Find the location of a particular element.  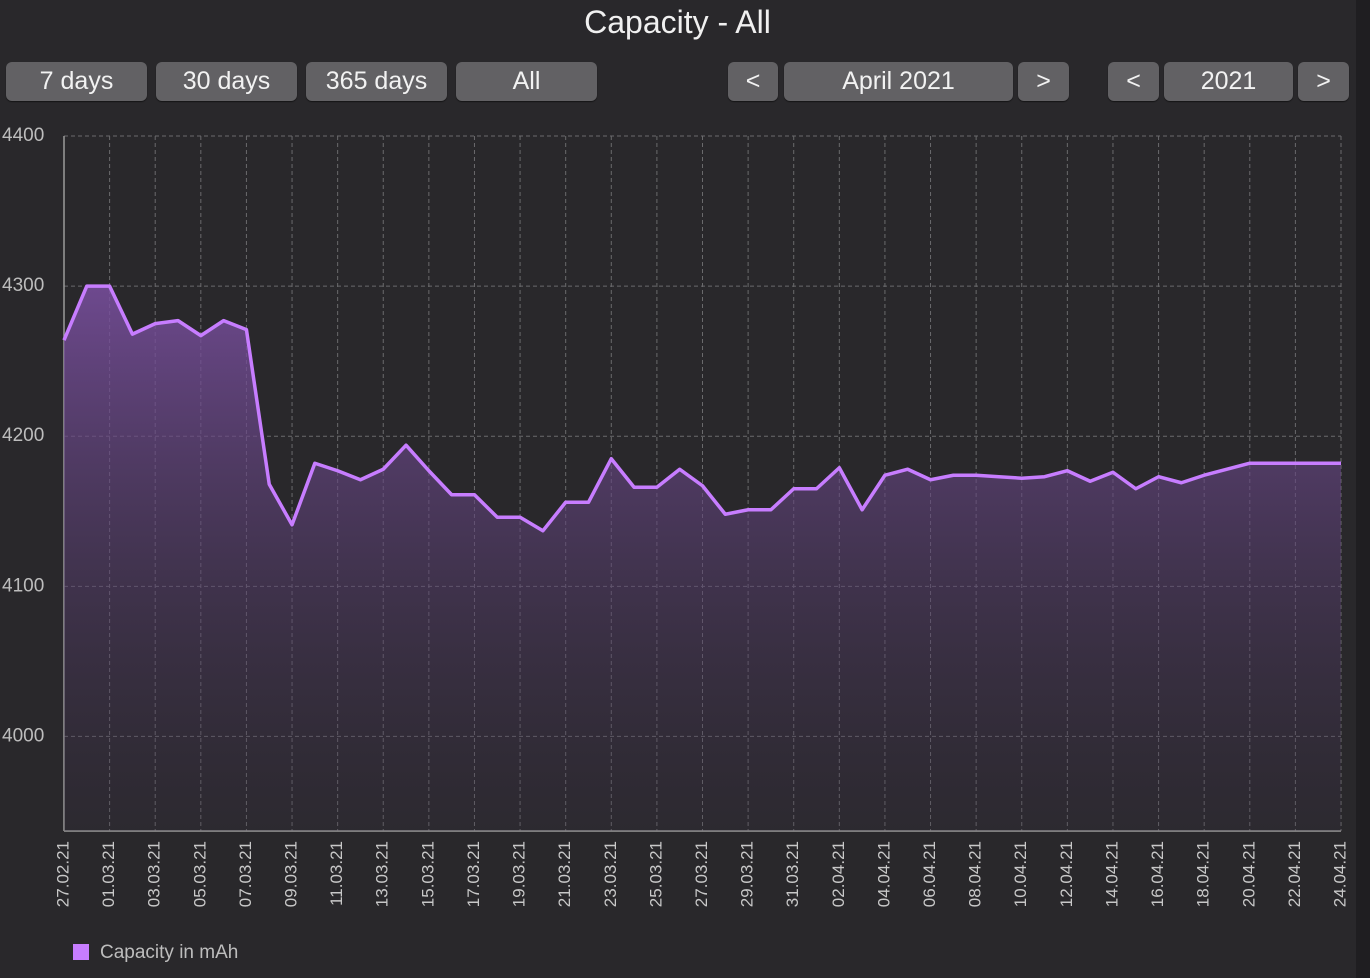

x-tick-label: 11.03.21 is located at coordinates (336, 873).